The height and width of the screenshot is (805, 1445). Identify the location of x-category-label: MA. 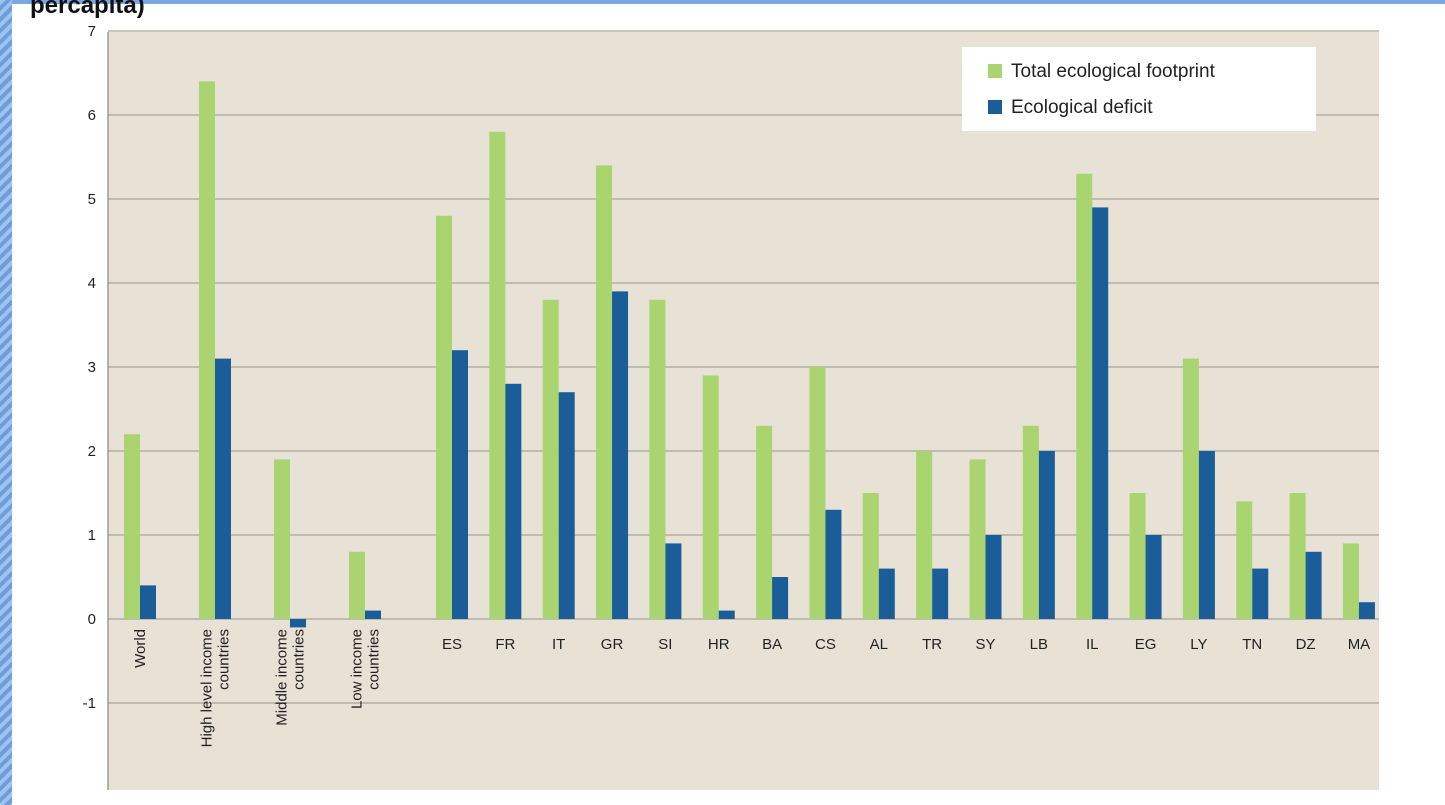
(1359, 644).